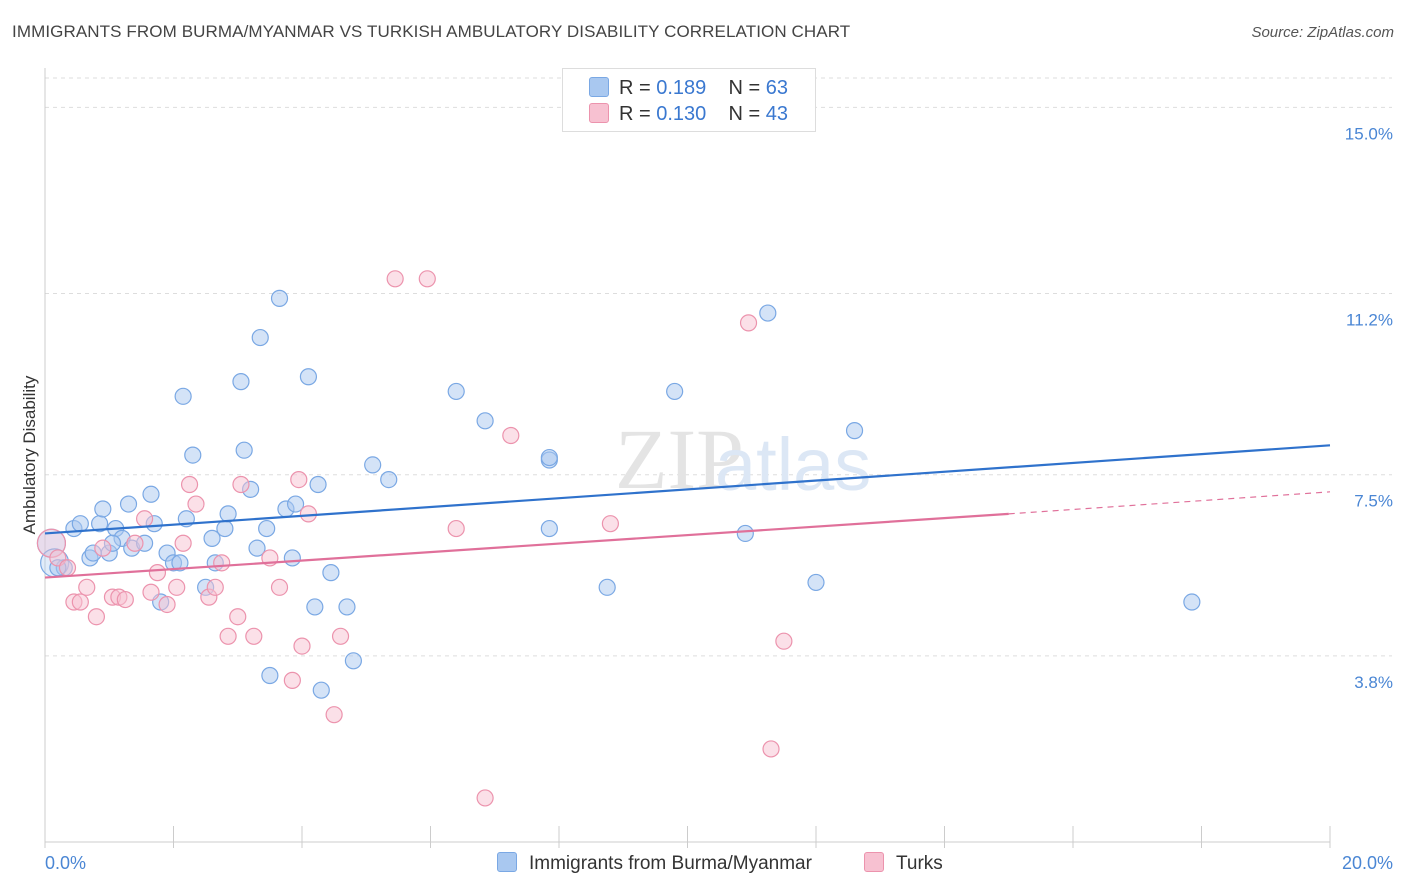 Image resolution: width=1406 pixels, height=892 pixels. I want to click on bottom-legend-swatch-burma, so click(507, 862).